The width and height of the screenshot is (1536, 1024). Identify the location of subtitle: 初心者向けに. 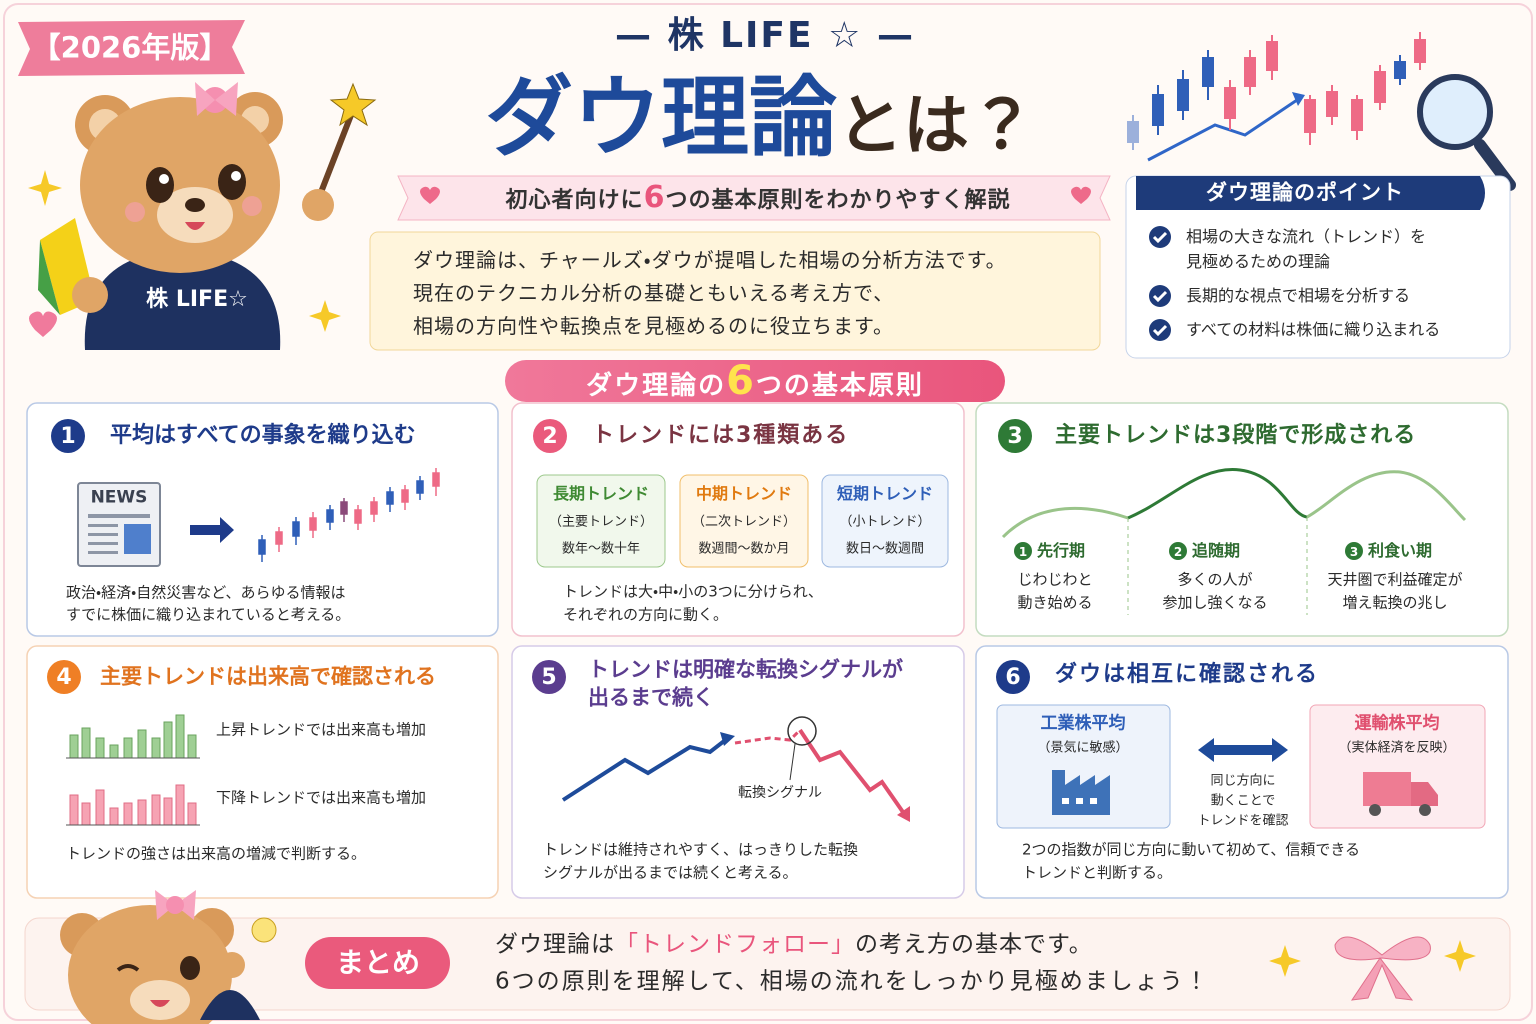
(574, 200).